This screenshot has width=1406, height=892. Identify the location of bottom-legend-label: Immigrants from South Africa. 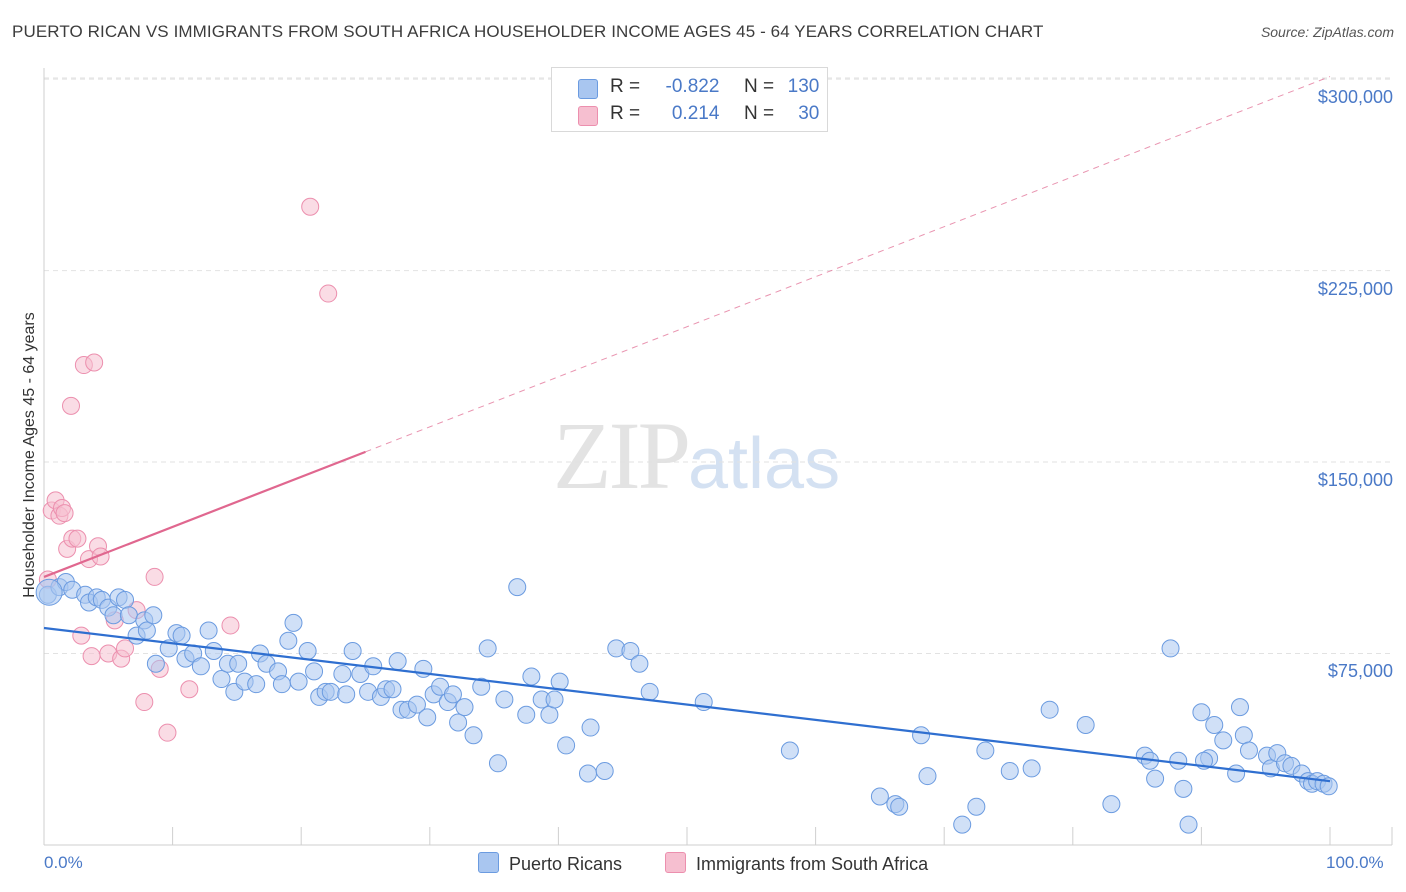
(812, 864).